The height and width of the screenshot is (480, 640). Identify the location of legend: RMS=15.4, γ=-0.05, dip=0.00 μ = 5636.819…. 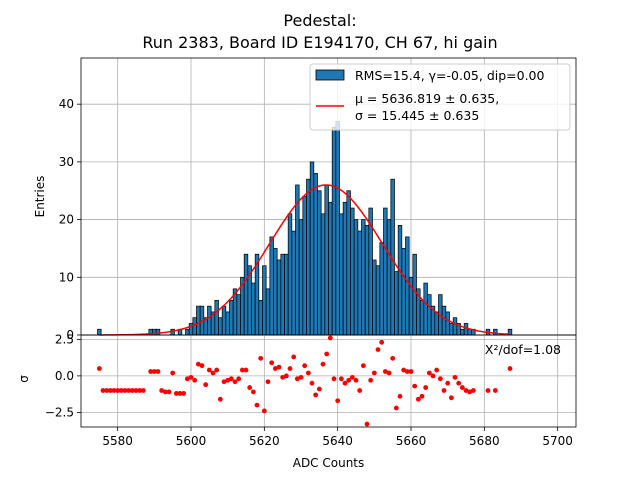
(440, 97).